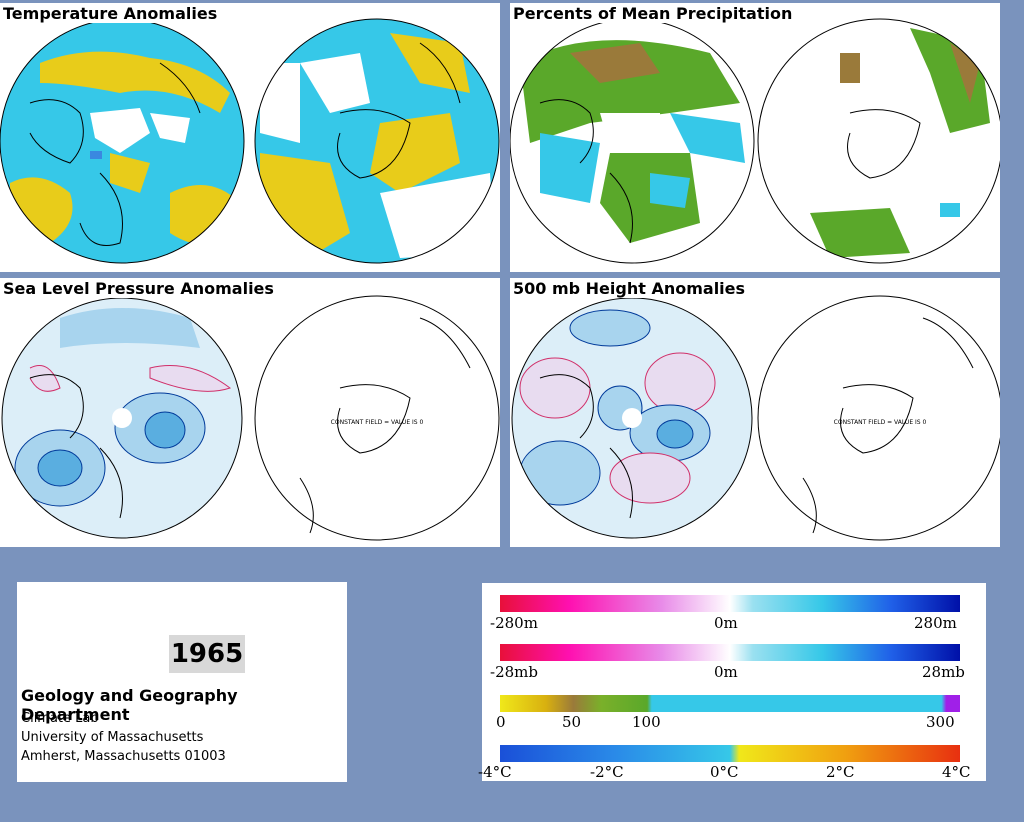  Describe the element at coordinates (632, 141) in the screenshot. I see `northern-hemisphere-precip` at that location.